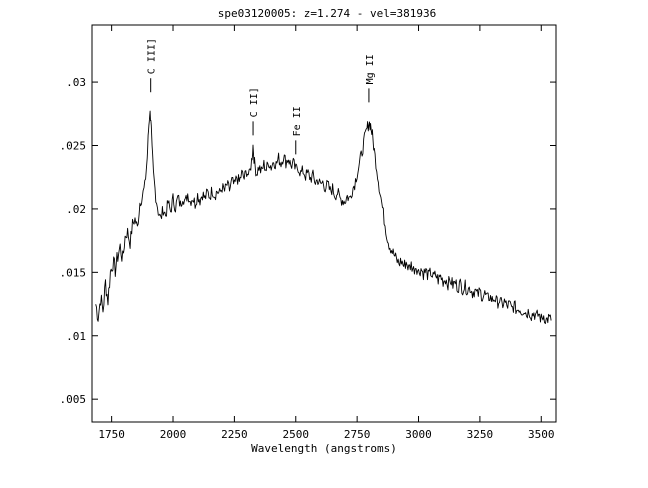 This screenshot has height=488, width=648. I want to click on emission-line-label: C III], so click(152, 56).